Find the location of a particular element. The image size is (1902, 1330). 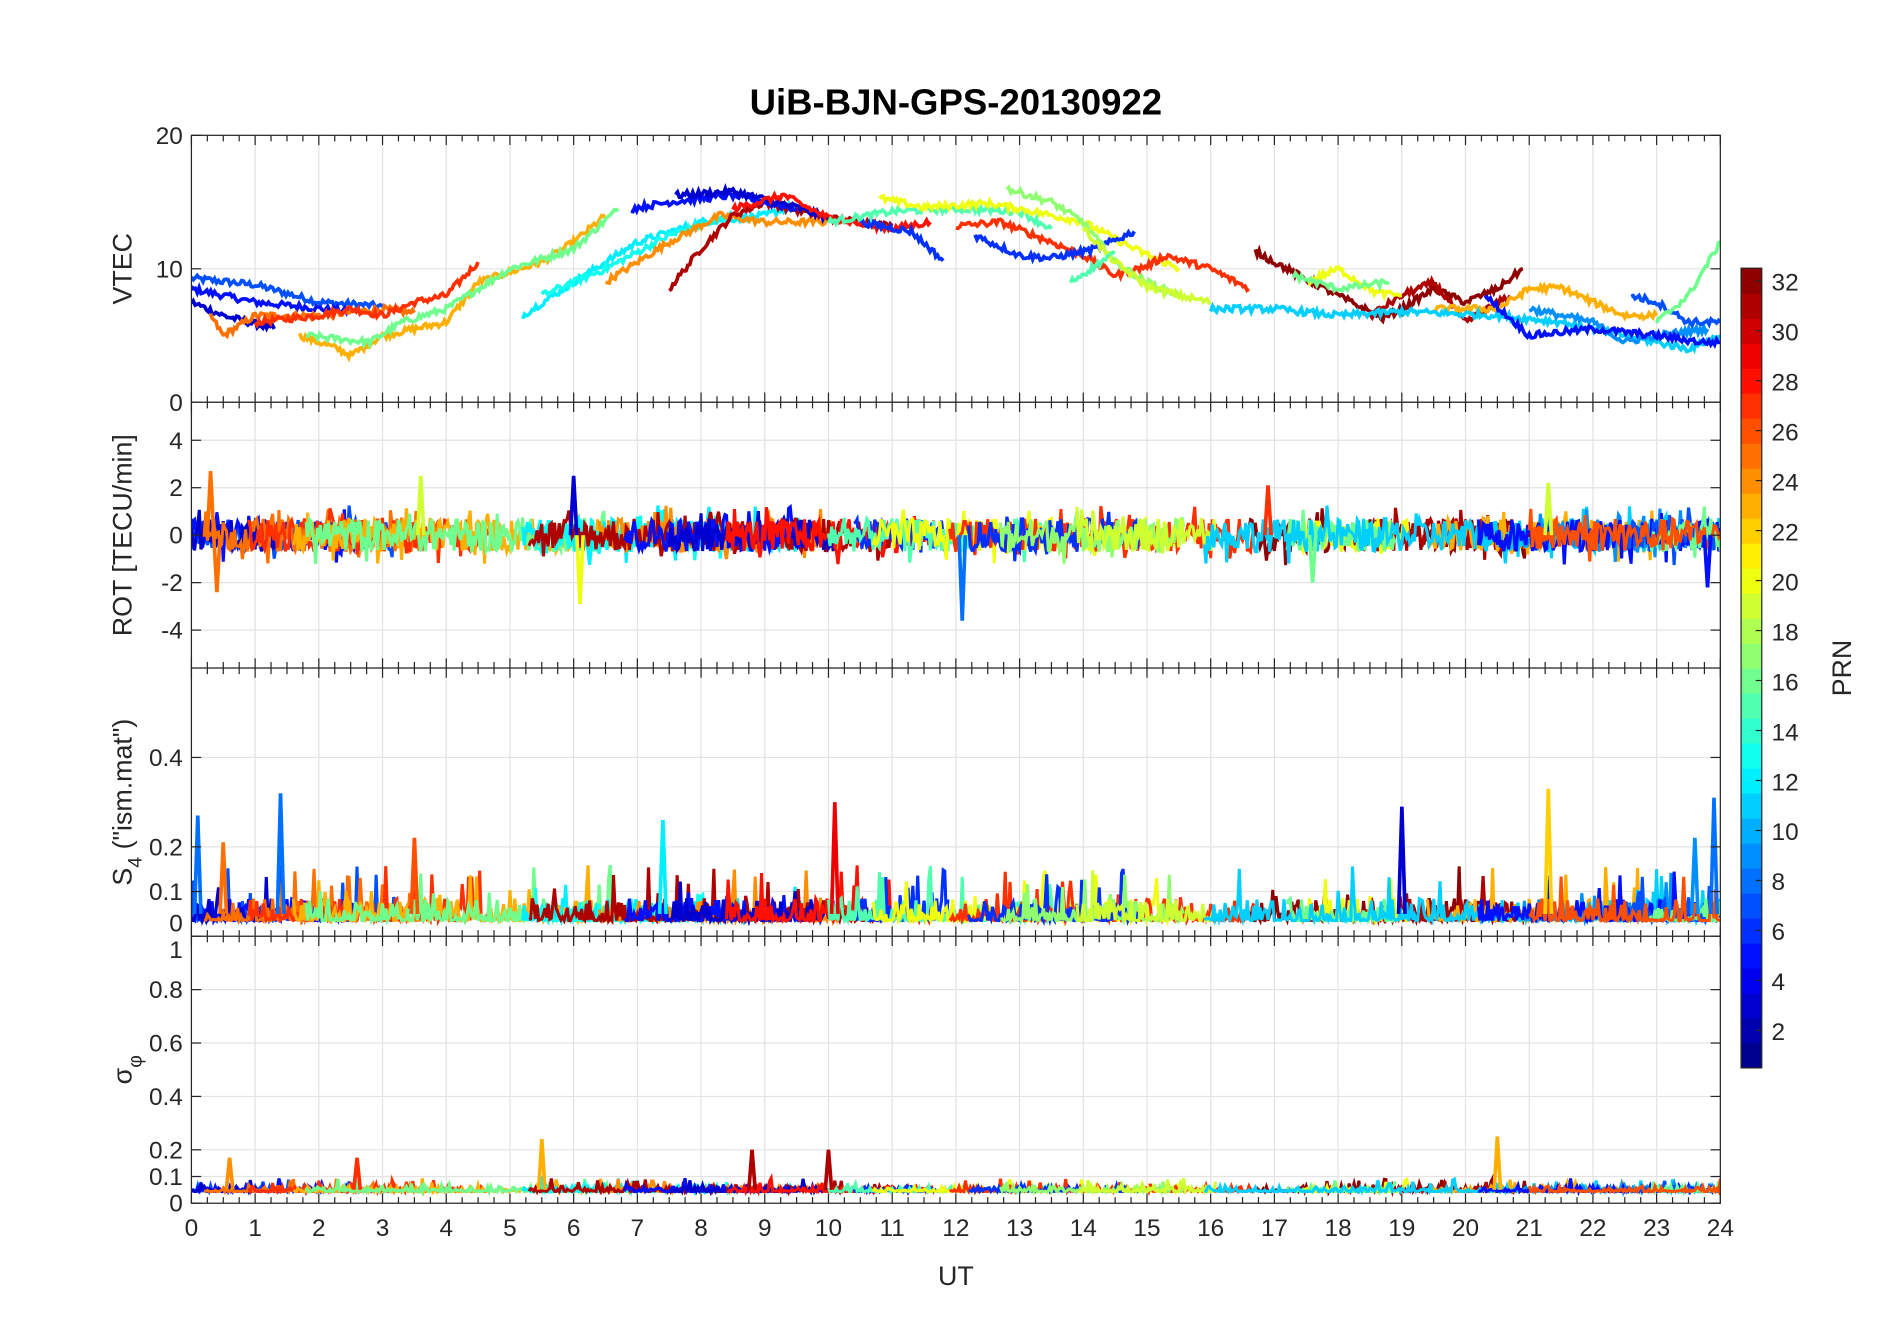

y-tick-label: 0.2 is located at coordinates (166, 1150).